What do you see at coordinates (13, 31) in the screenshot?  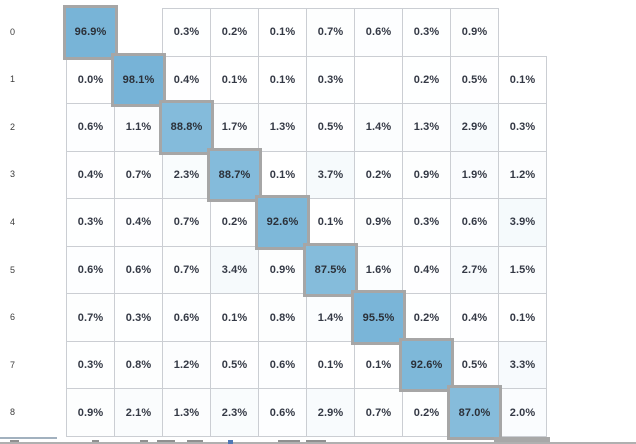 I see `row-label: 0` at bounding box center [13, 31].